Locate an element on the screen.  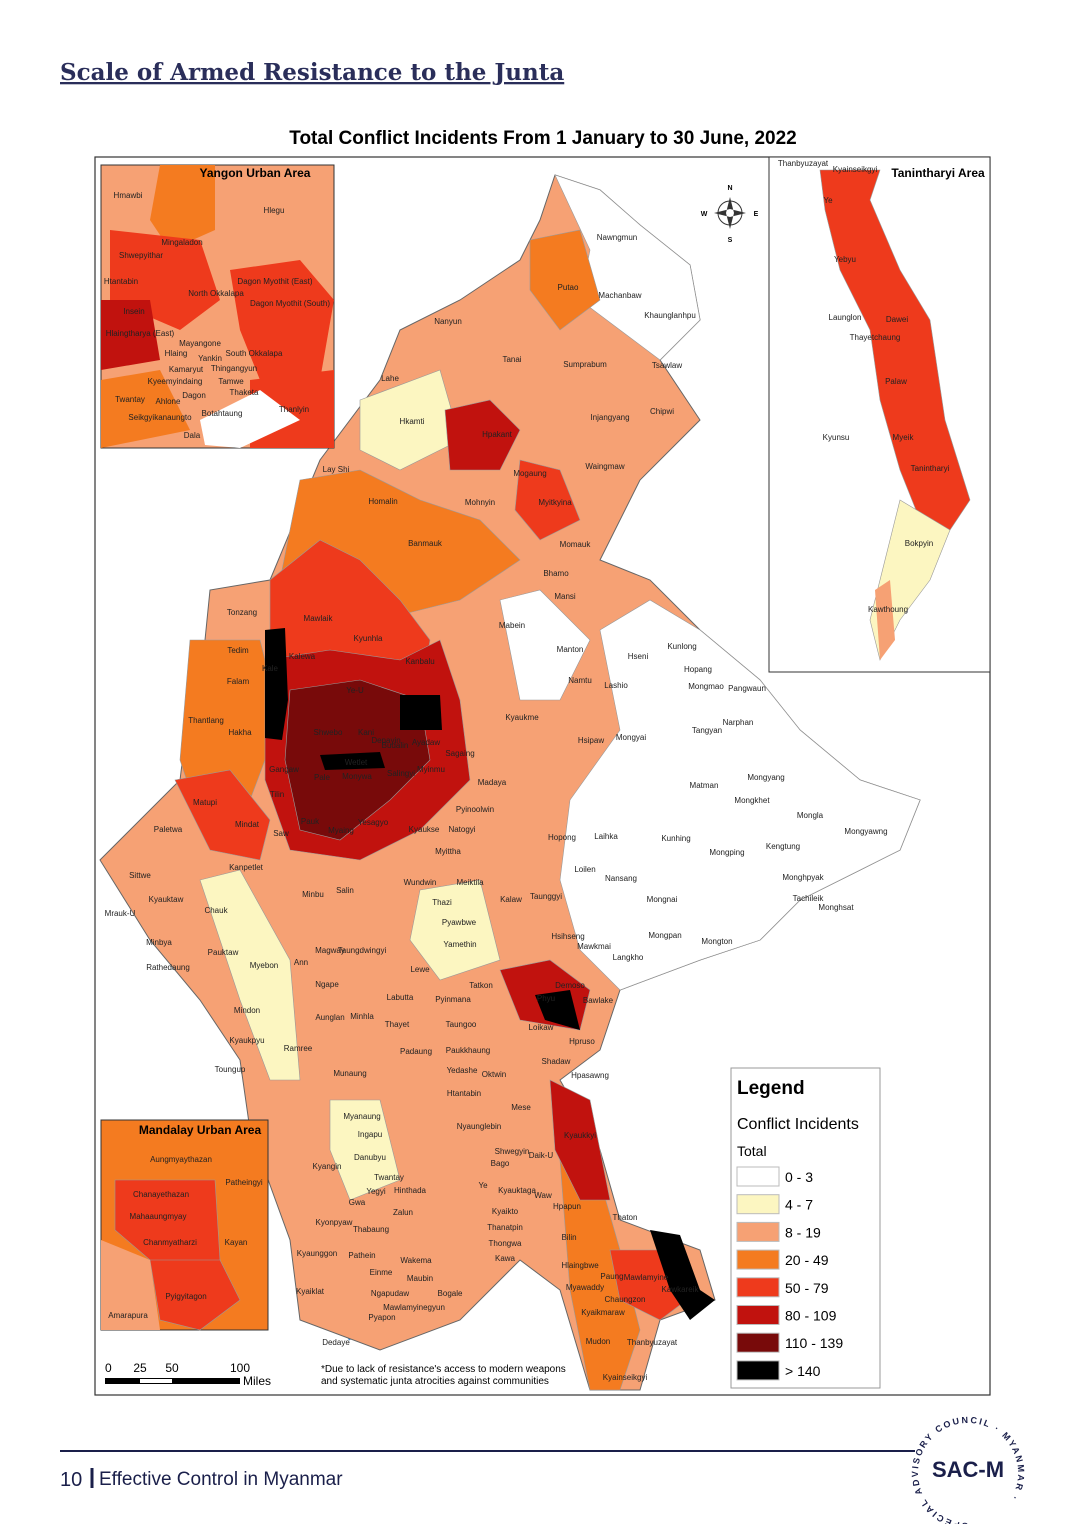
place-label: Yedashe is located at coordinates (462, 1070).